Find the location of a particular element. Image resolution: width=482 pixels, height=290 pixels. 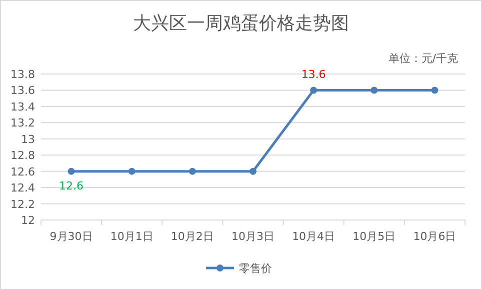

x-tick-label: 10月3日 is located at coordinates (253, 236).